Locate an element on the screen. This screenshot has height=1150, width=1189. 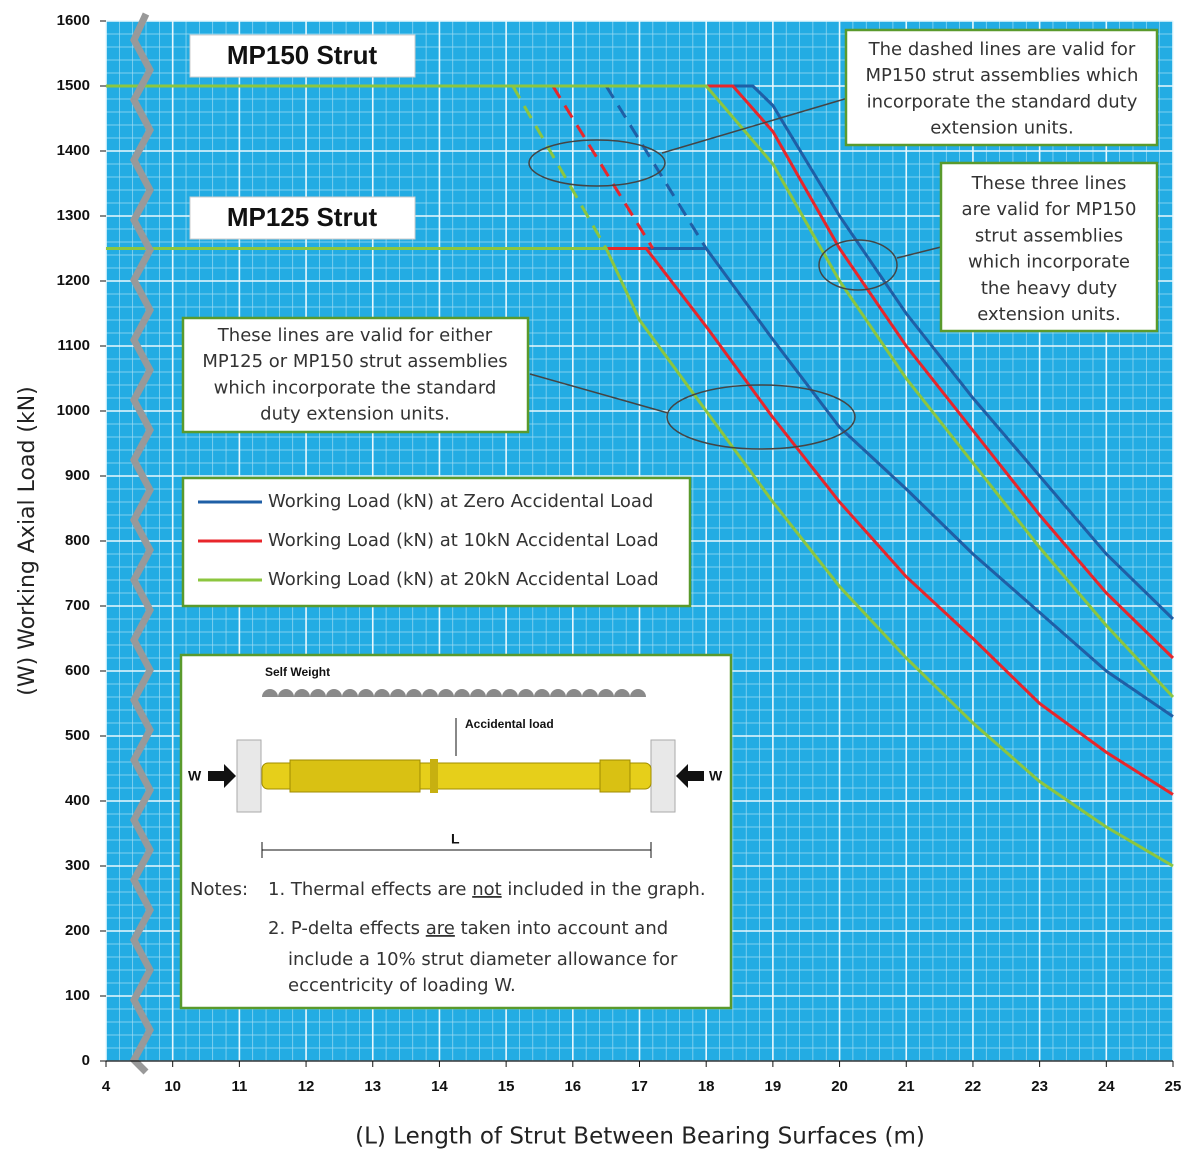
y-tick-label: 1300 is located at coordinates (73, 215).